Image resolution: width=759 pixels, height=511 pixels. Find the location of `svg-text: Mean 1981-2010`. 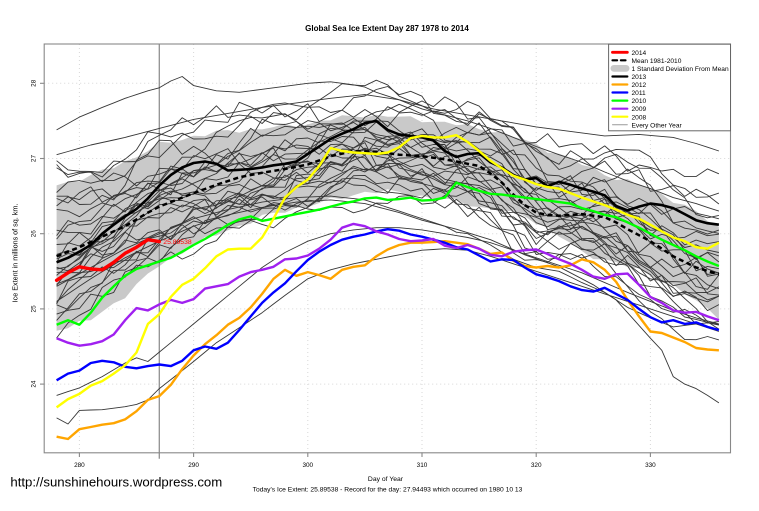

svg-text: Mean 1981-2010 is located at coordinates (657, 61).